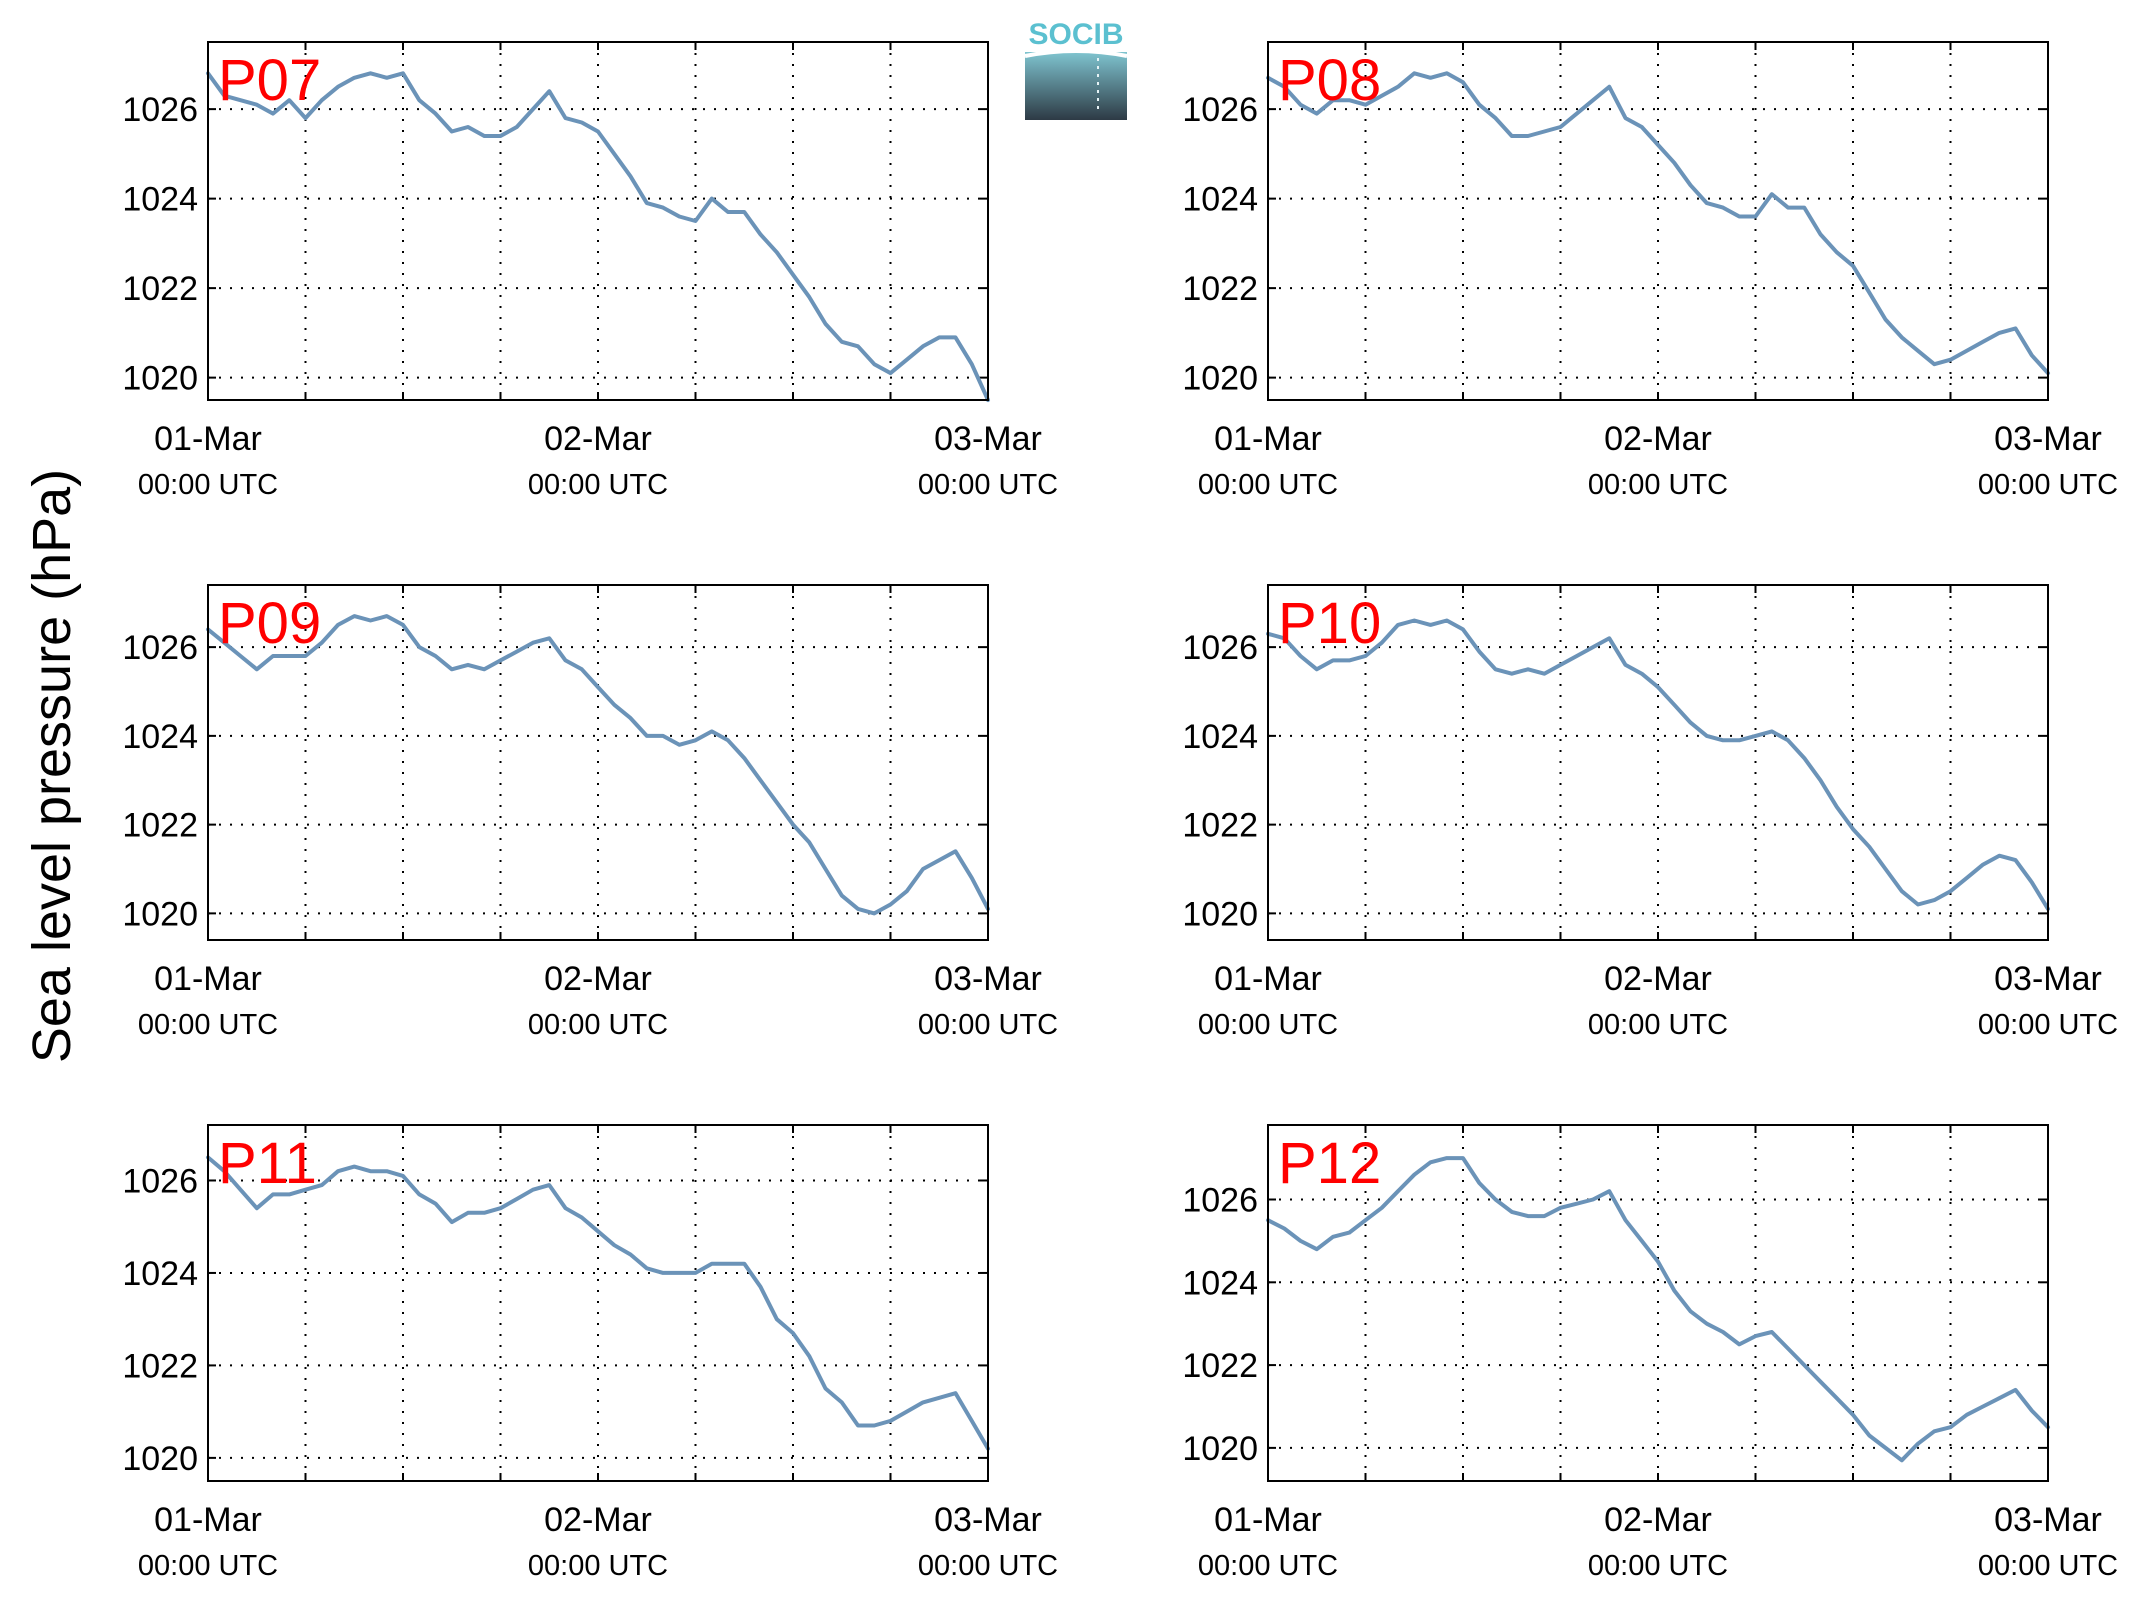  I want to click on series-line-p12, so click(1658, 1309).